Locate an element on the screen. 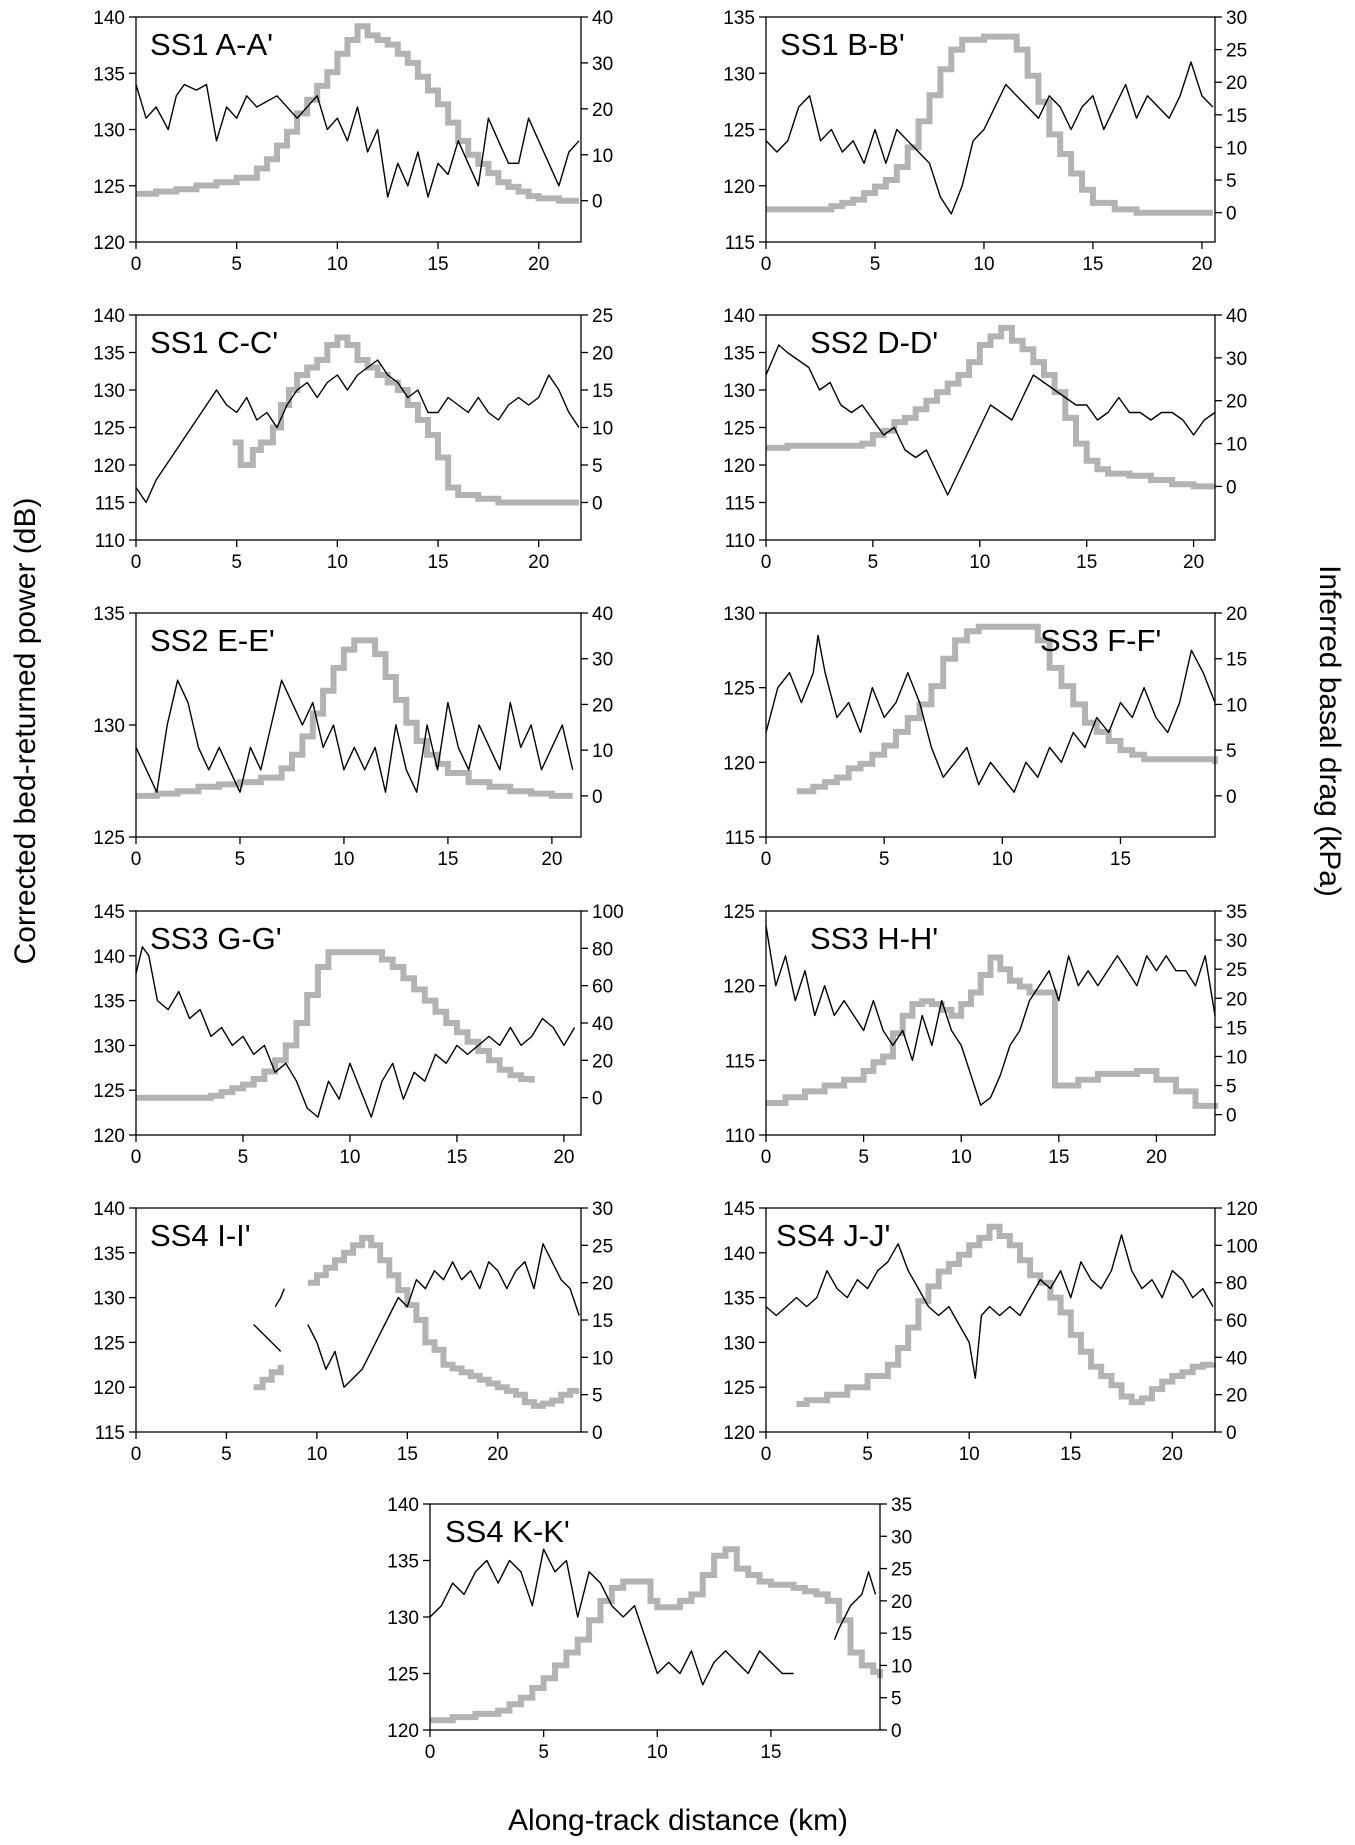 This screenshot has width=1355, height=1845. panel-5: 0 5 10 15 115 120 125 130 0 5 10 15 20 SS3 F-F' is located at coordinates (985, 737).